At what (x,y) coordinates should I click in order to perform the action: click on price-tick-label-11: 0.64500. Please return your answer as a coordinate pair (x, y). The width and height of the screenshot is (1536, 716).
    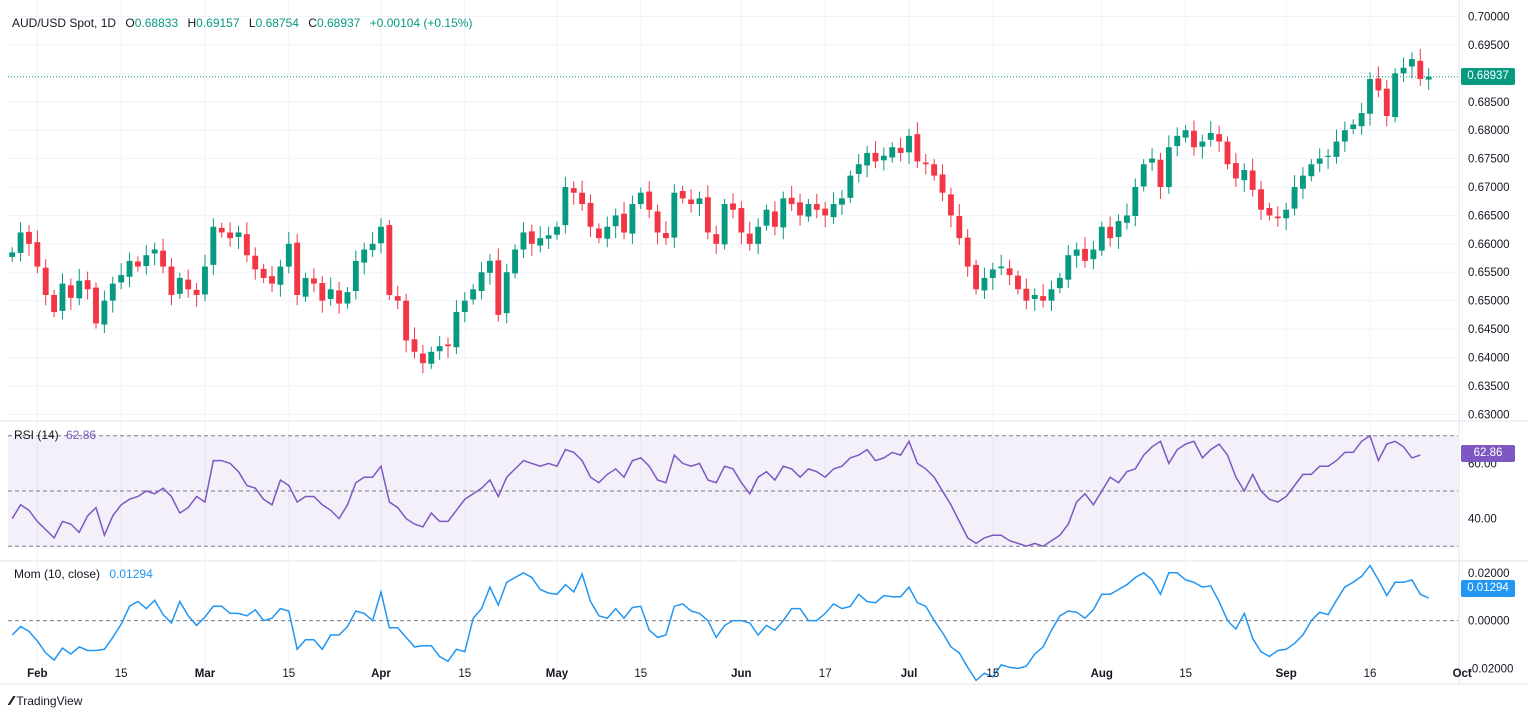
    Looking at the image, I should click on (1489, 330).